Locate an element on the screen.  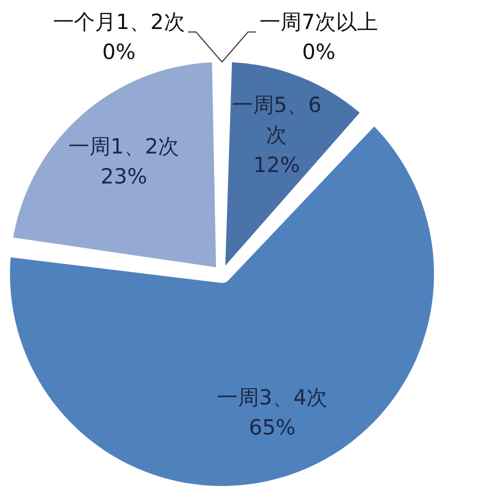
slice-label: 一周1、2次 is located at coordinates (124, 146).